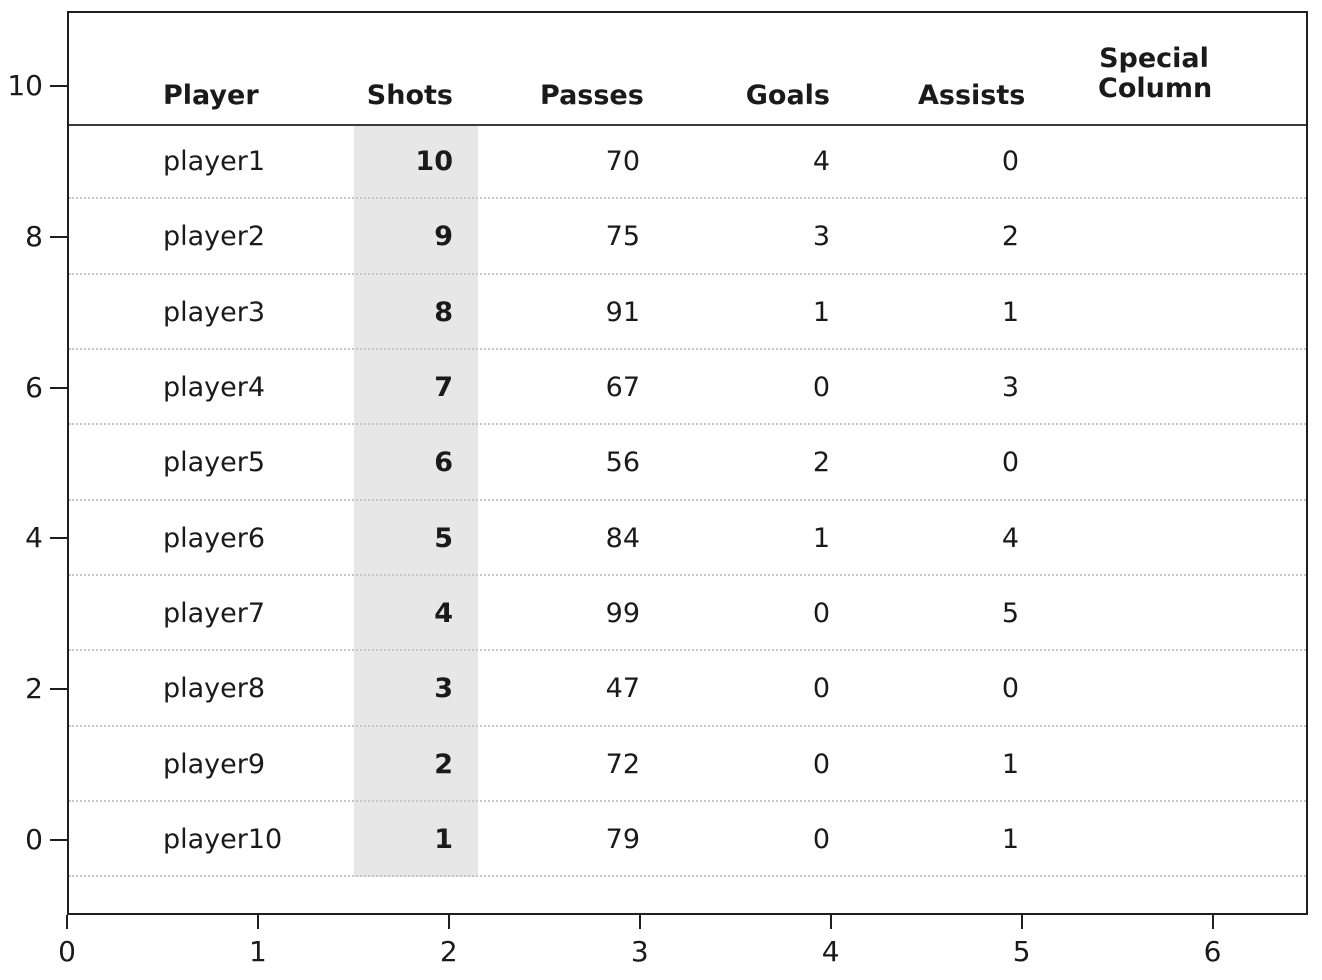 The height and width of the screenshot is (980, 1322). I want to click on table-row: player5 6 56 2 0, so click(687, 463).